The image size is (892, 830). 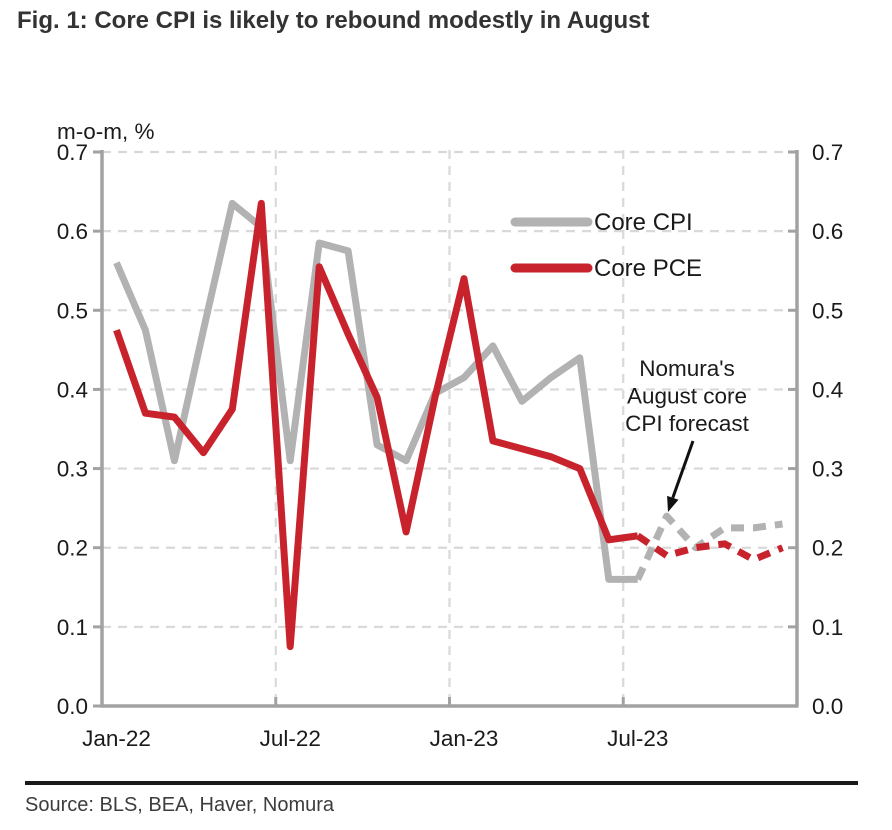 I want to click on x-axis-label: Jul-22, so click(x=290, y=738).